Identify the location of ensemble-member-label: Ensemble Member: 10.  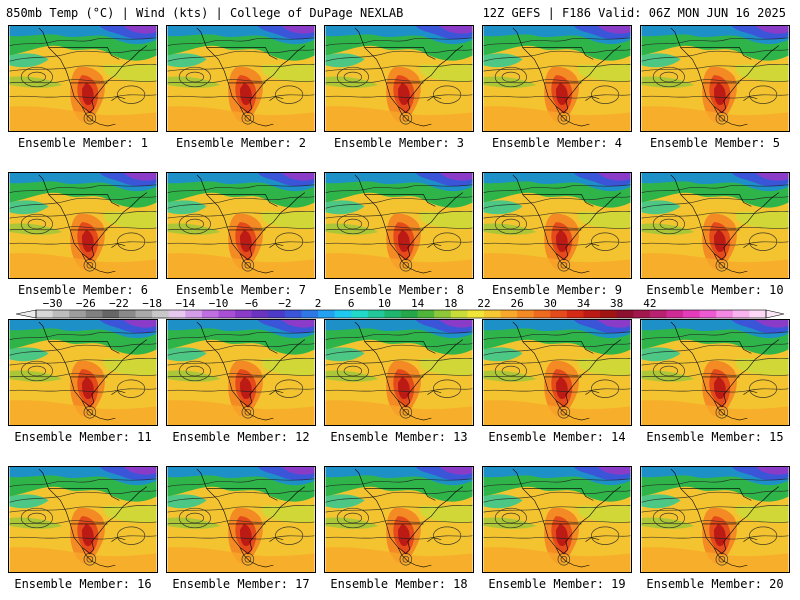
(715, 290).